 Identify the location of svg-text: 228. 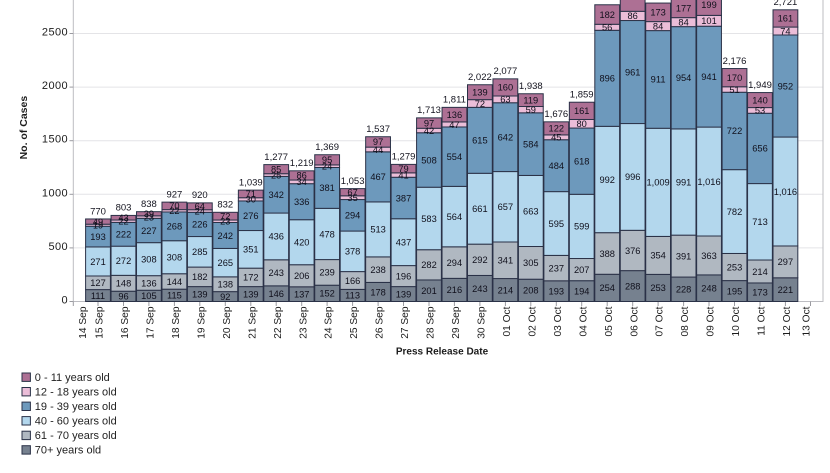
(684, 290).